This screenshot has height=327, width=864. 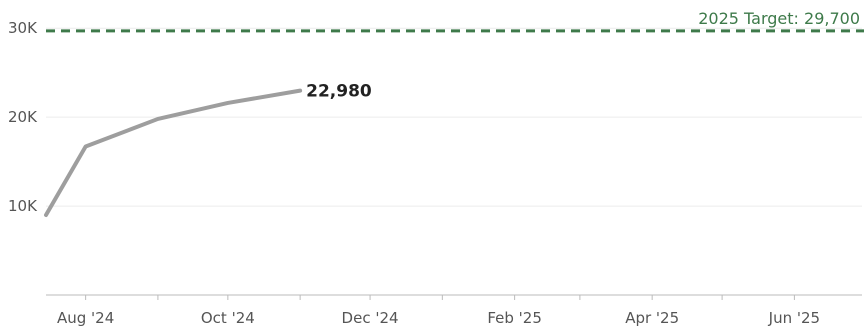 What do you see at coordinates (85, 318) in the screenshot?
I see `x-tick-label: Aug '24` at bounding box center [85, 318].